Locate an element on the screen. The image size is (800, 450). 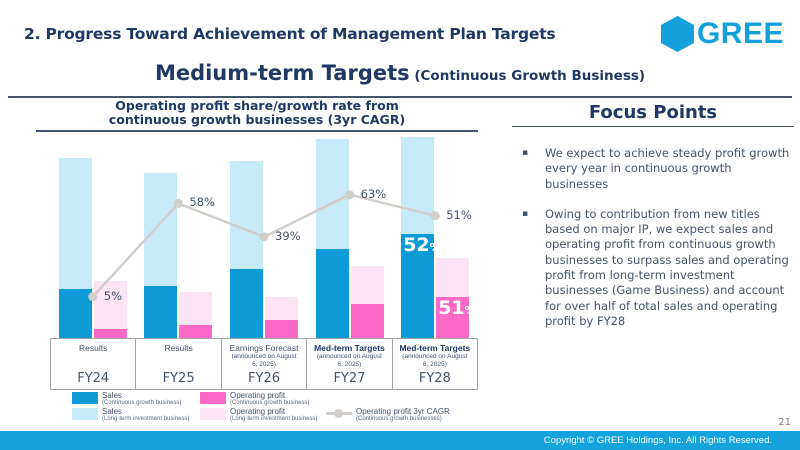
bar-sales-continuous-FY25 is located at coordinates (161, 312).